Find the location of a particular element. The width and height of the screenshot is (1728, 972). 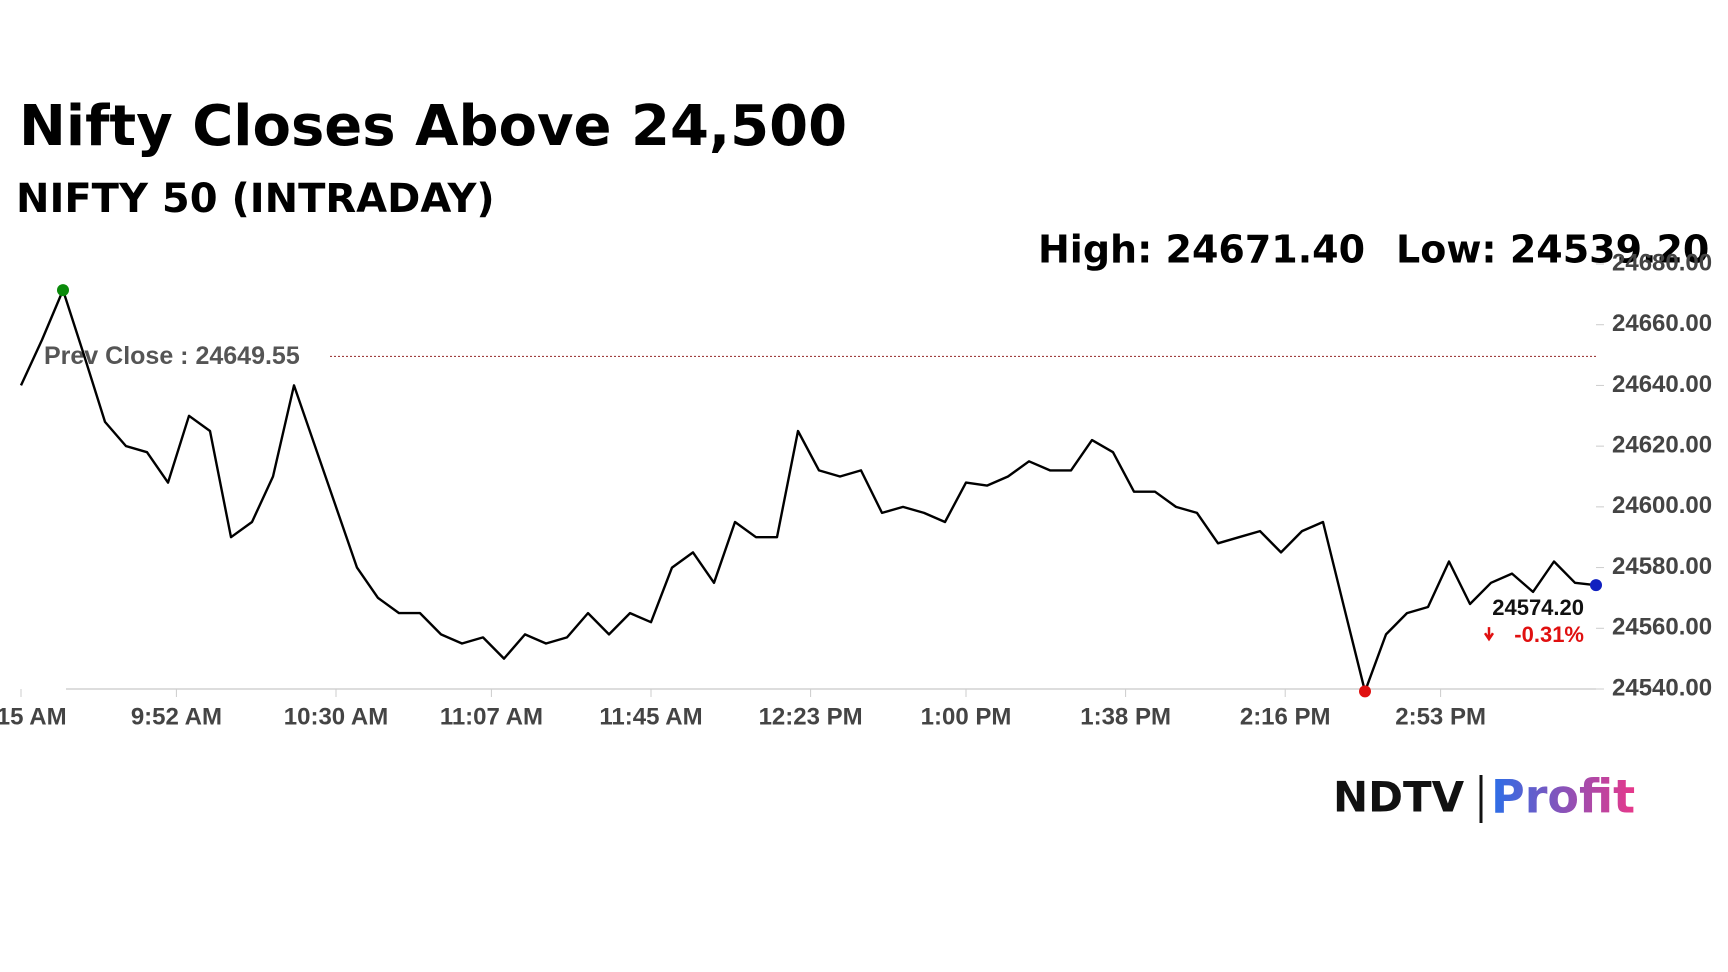

x-tick-label: 2:16 PM is located at coordinates (1285, 716).